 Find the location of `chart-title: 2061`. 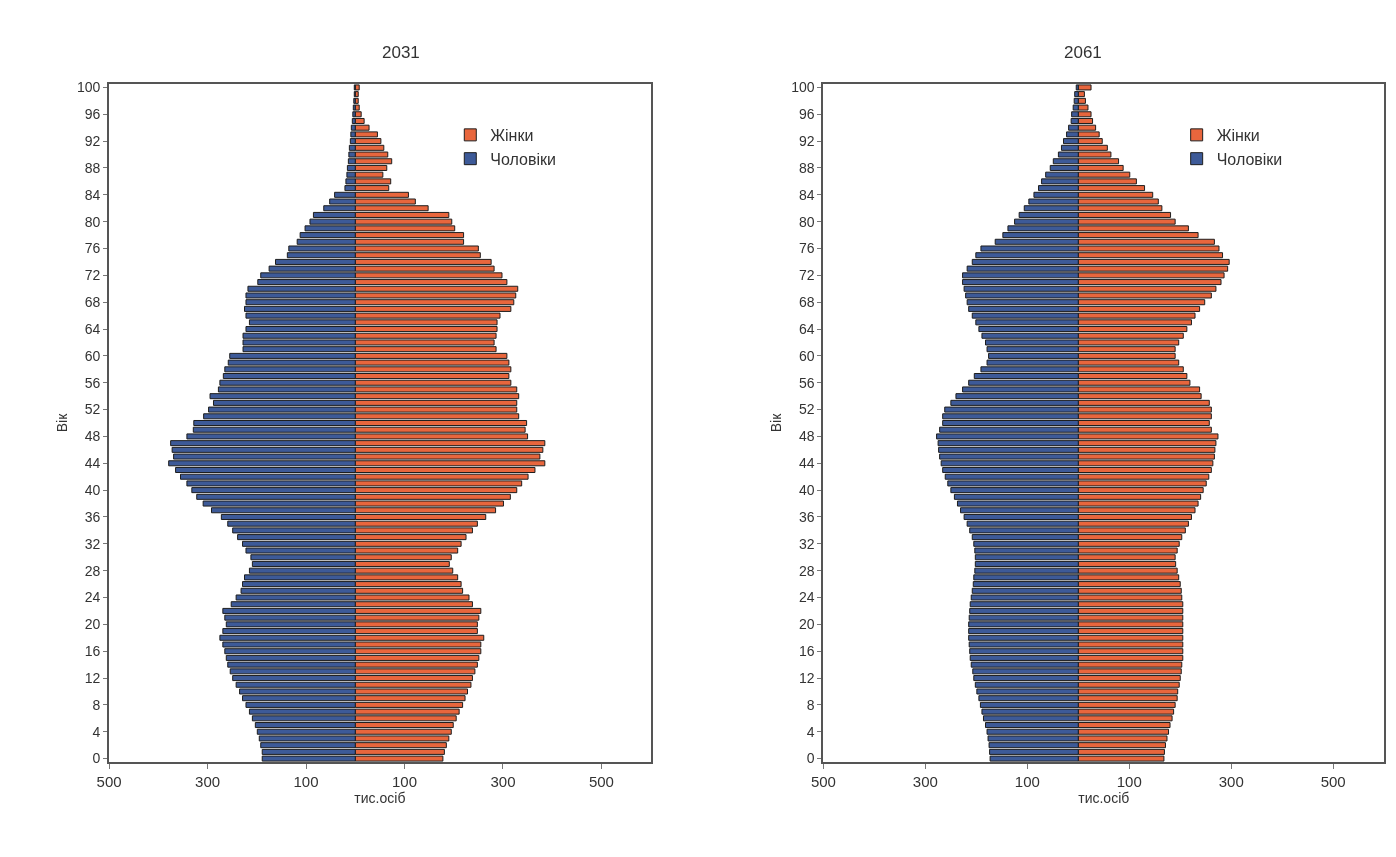

chart-title: 2061 is located at coordinates (1083, 52).